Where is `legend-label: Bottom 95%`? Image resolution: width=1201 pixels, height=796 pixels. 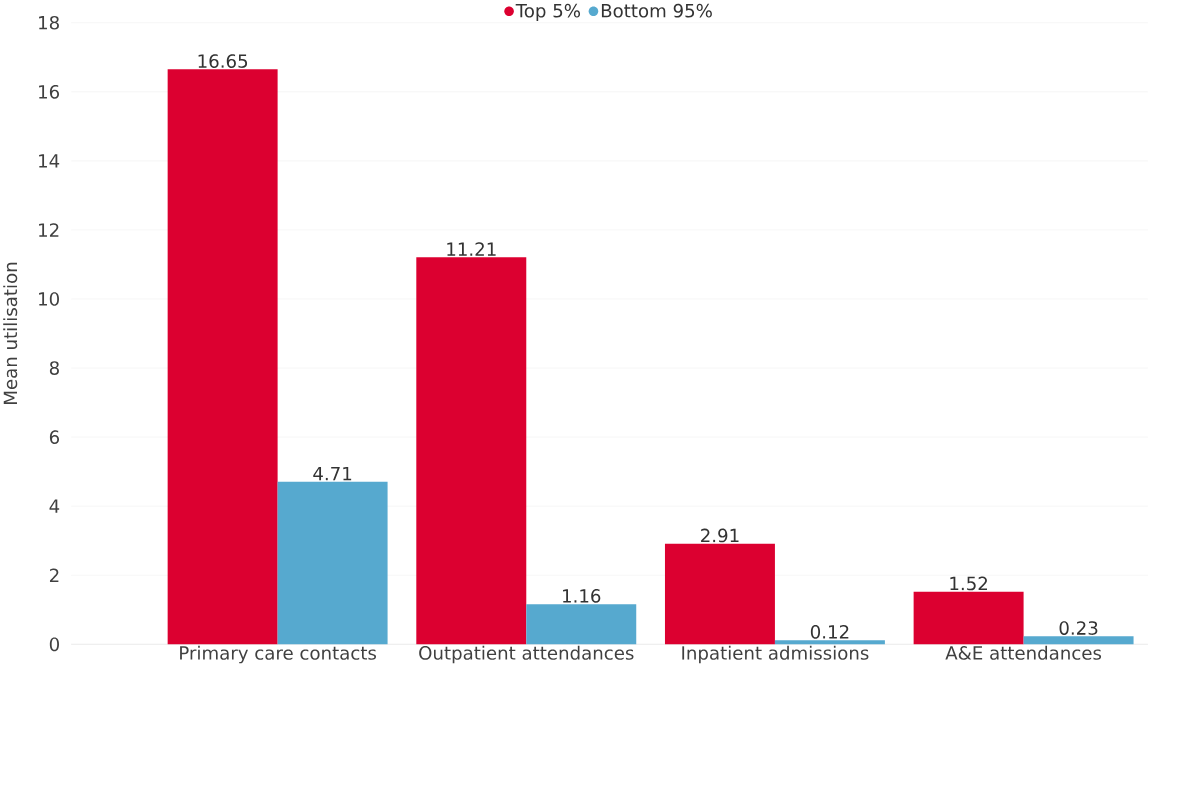 legend-label: Bottom 95% is located at coordinates (656, 10).